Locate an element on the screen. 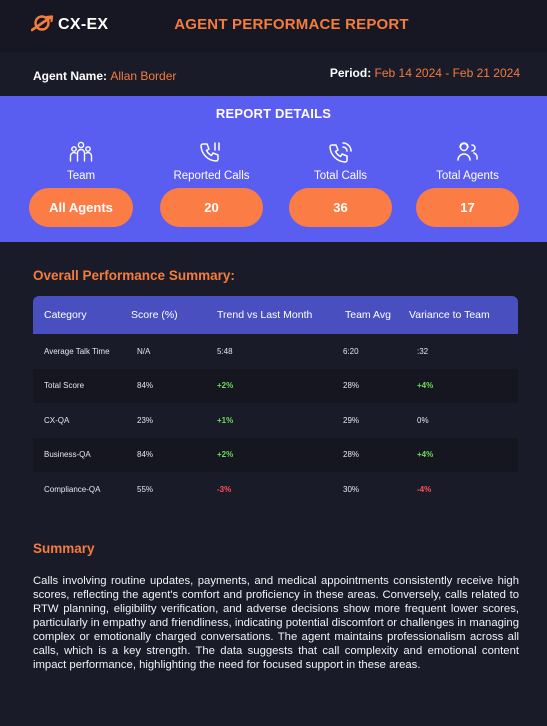 This screenshot has width=547, height=726. agent-name-value: Allan Border is located at coordinates (143, 76).